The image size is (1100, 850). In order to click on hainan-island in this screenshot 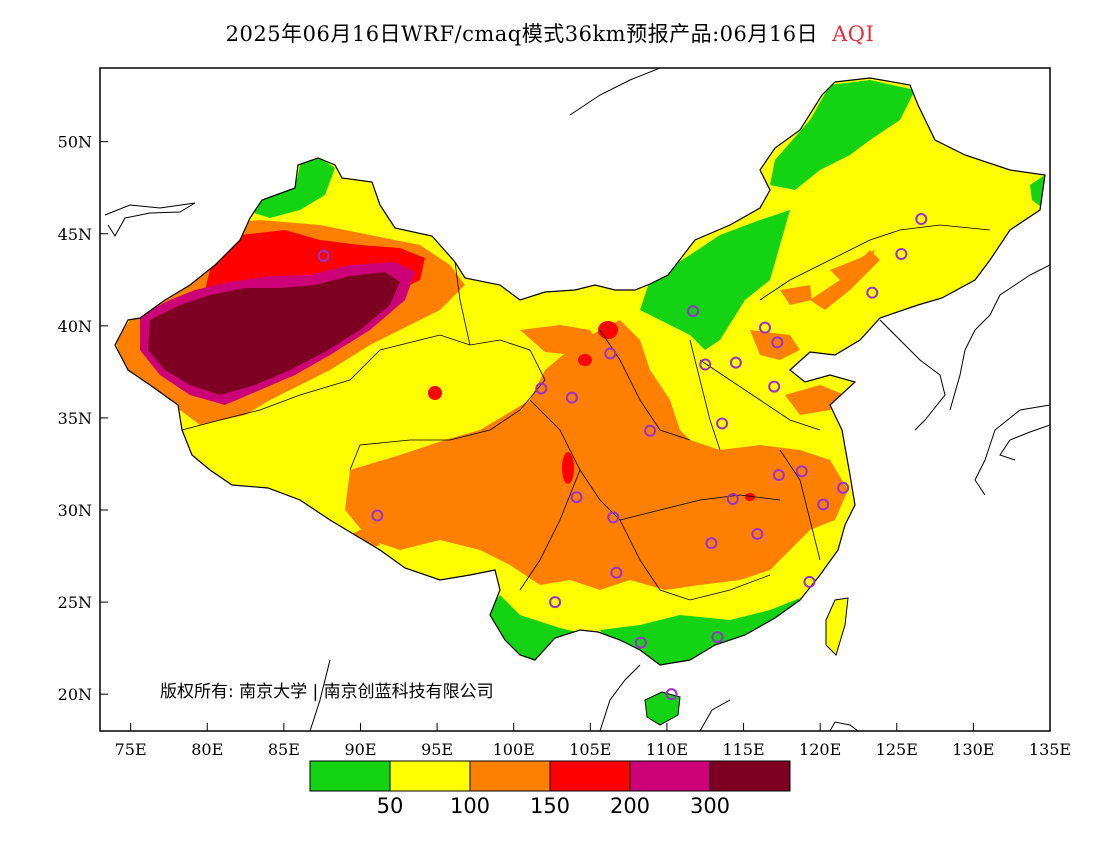, I will do `click(662, 708)`.